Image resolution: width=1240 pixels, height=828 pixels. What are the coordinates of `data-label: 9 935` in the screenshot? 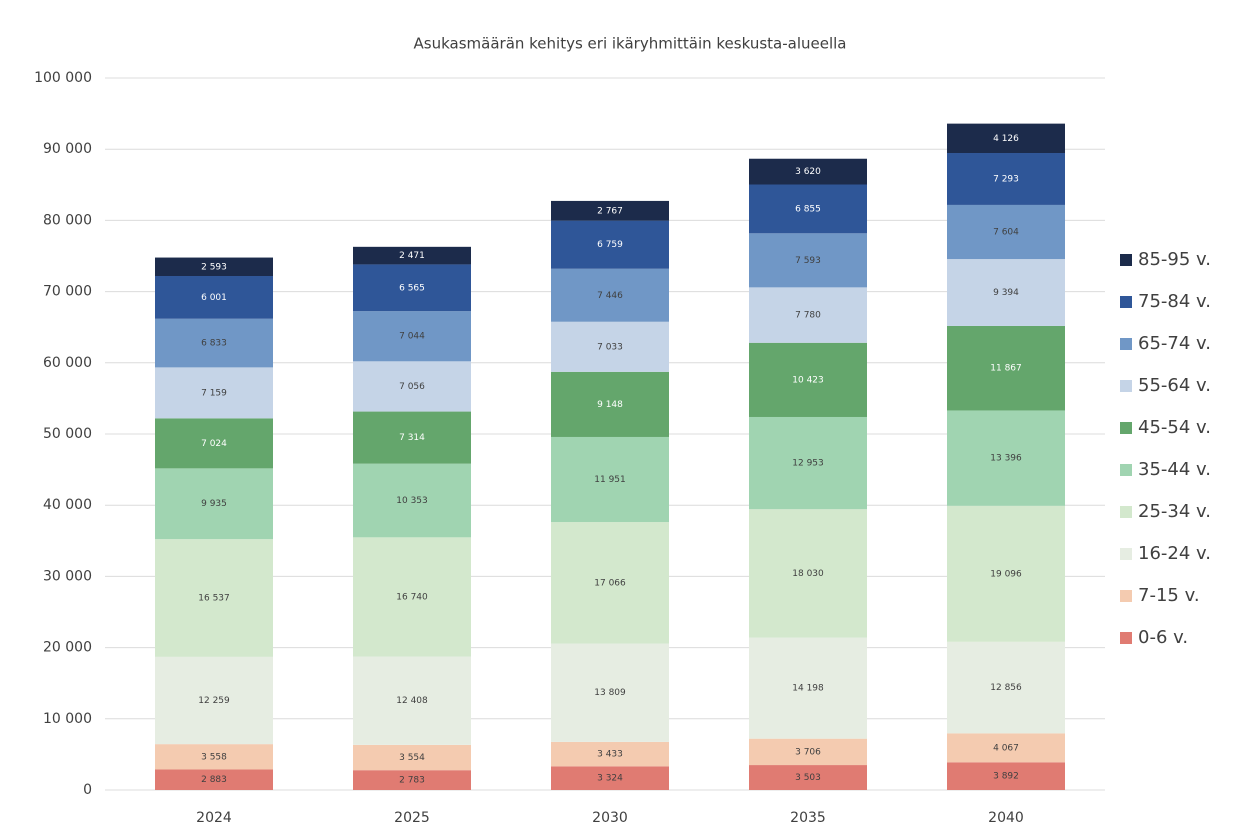 It's located at (214, 504).